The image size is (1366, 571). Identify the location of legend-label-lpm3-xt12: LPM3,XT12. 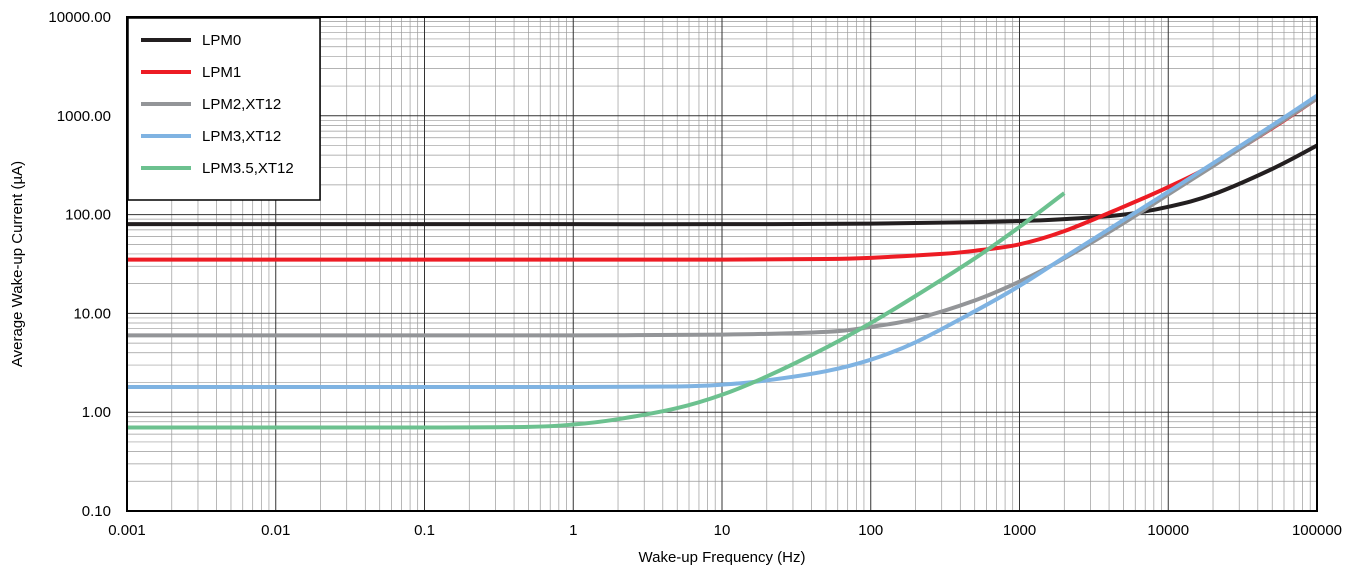
(241, 136).